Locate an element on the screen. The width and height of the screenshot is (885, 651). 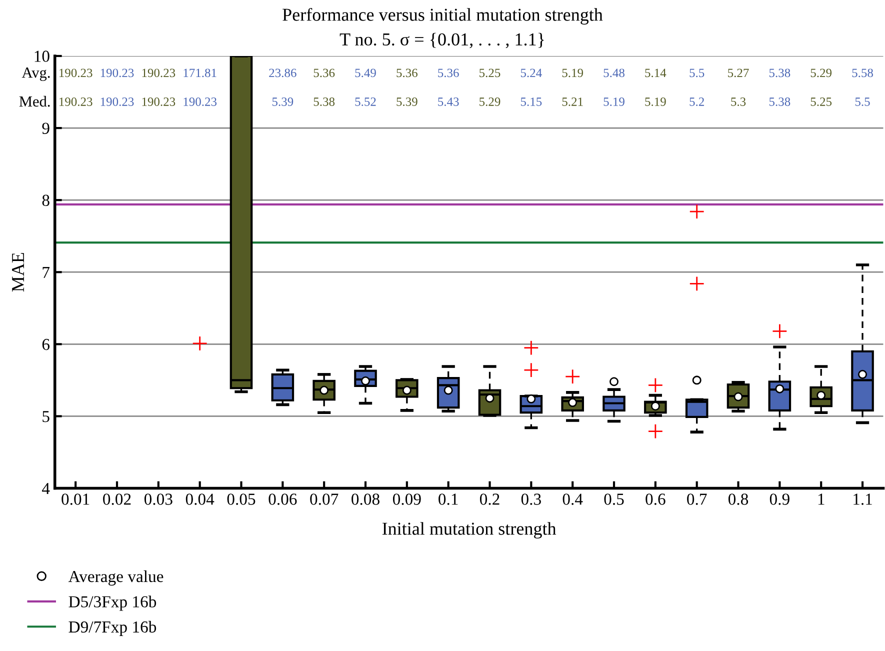
x-tick-label: 0.5 is located at coordinates (614, 499).